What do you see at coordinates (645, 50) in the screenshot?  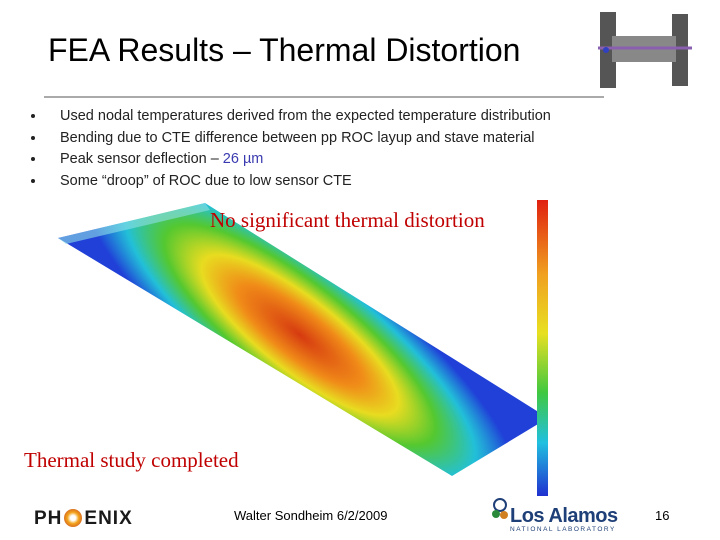 I see `detector-image` at bounding box center [645, 50].